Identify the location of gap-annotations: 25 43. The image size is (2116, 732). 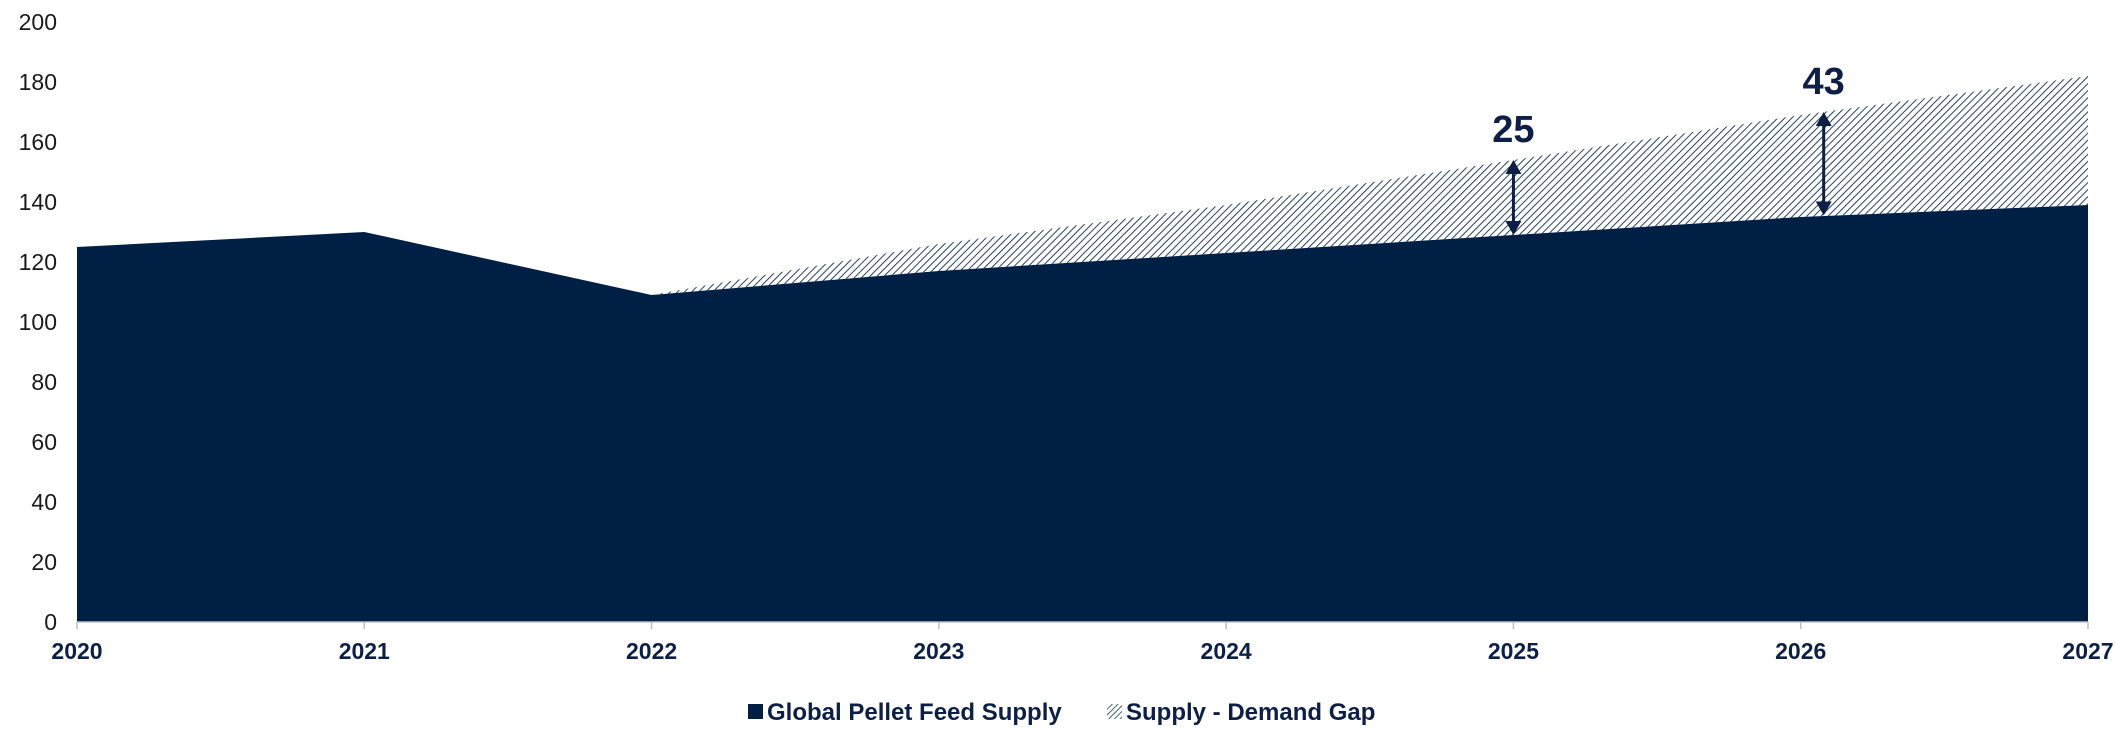
(1668, 148).